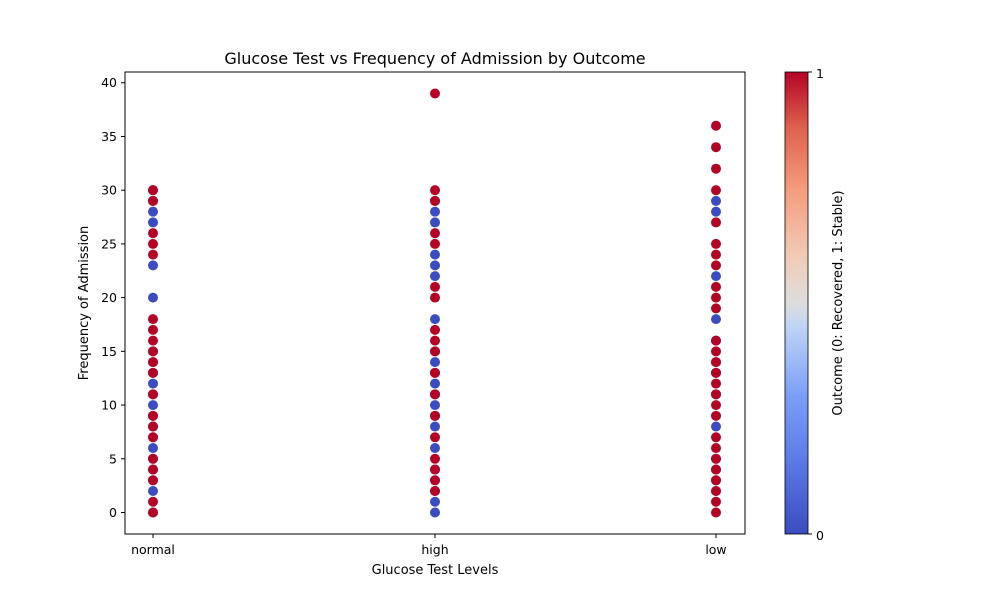 The image size is (1000, 600). I want to click on colorbar-label: Outcome (0: Recovered, 1: Stable), so click(838, 302).